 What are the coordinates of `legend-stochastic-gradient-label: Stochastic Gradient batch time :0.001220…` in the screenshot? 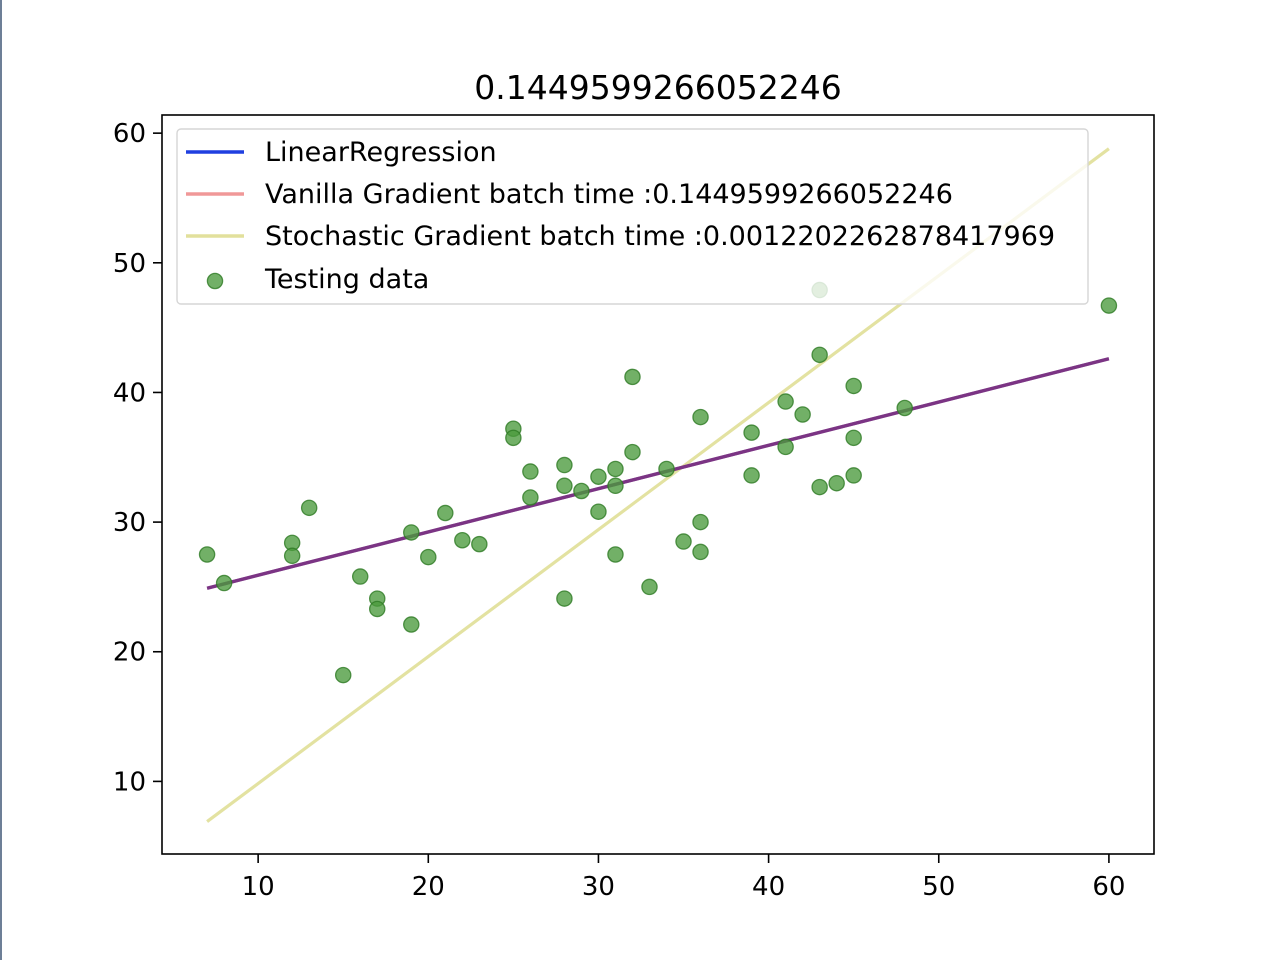 It's located at (660, 236).